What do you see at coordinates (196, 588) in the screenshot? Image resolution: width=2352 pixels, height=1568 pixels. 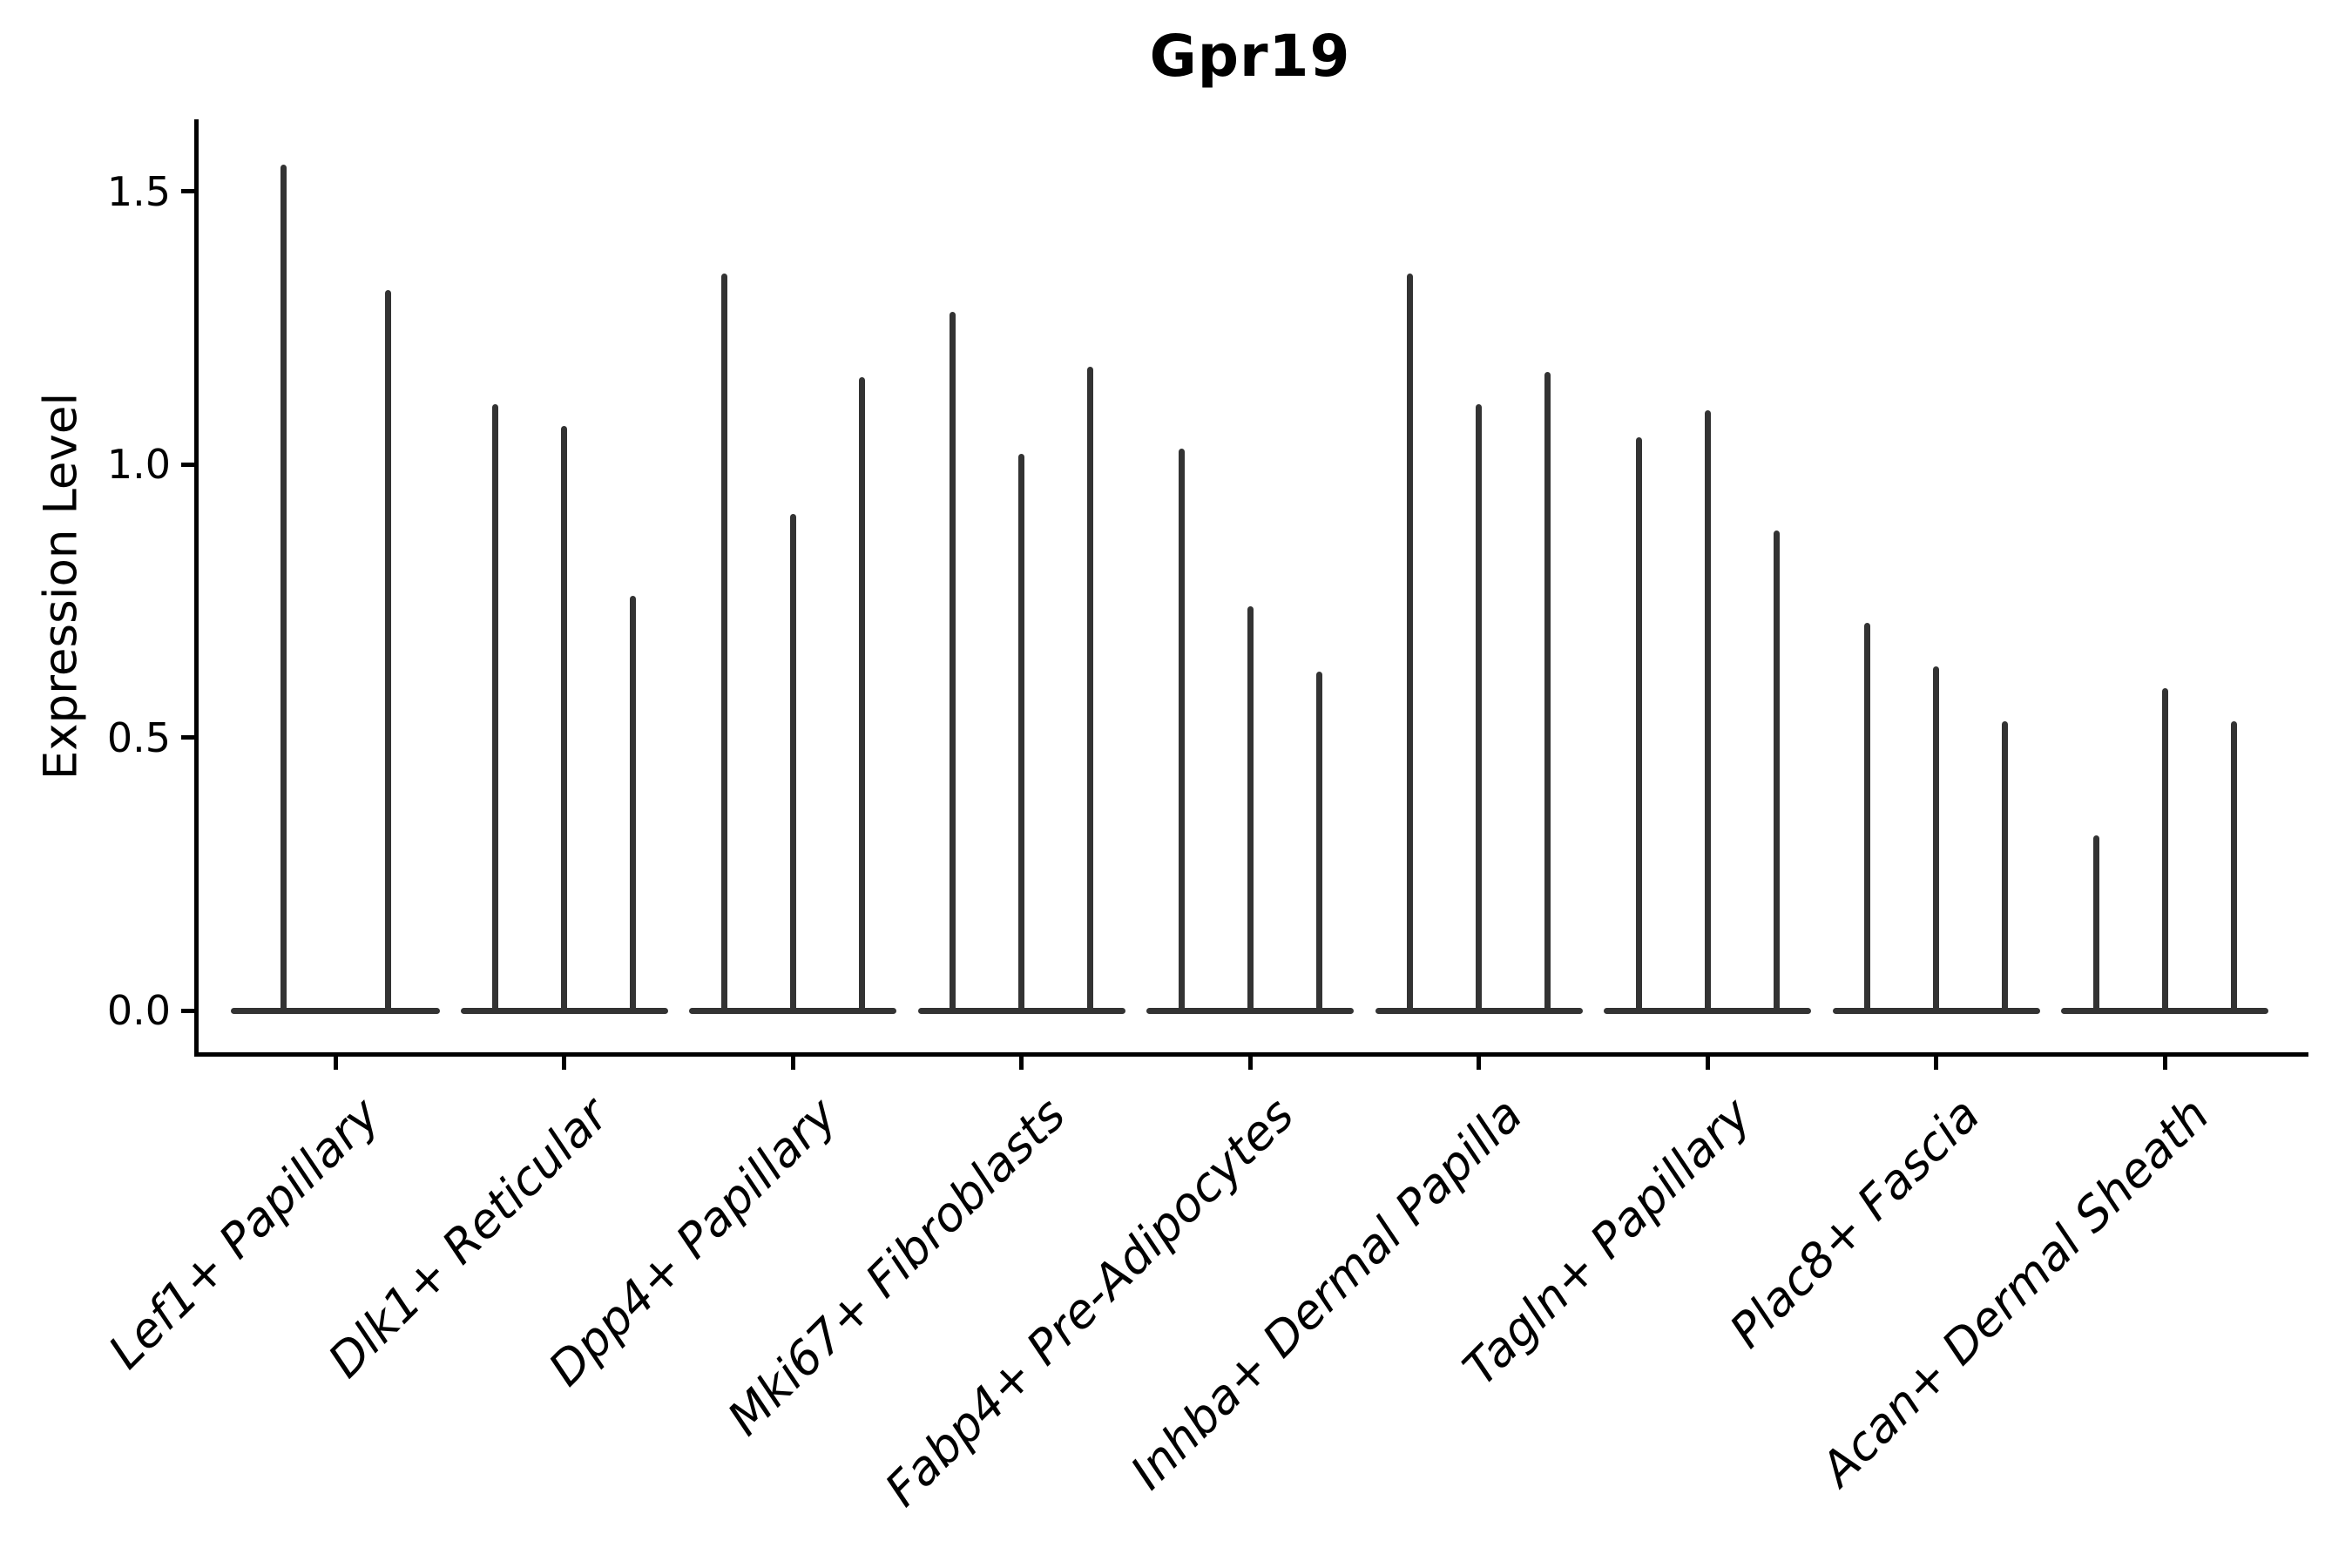 I see `y-axis-line` at bounding box center [196, 588].